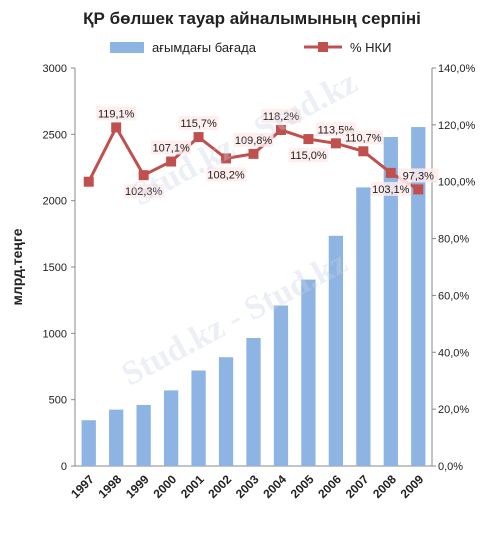 This screenshot has height=536, width=504. What do you see at coordinates (55, 135) in the screenshot?
I see `y-tick-label-left: 2500` at bounding box center [55, 135].